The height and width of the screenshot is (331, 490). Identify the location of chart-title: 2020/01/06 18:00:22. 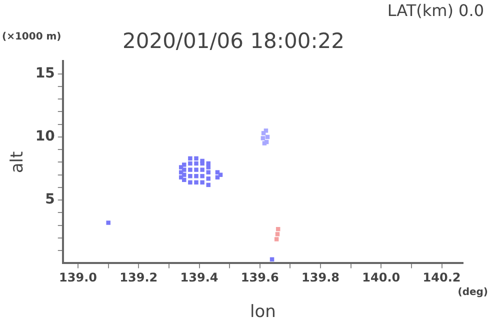
(233, 41).